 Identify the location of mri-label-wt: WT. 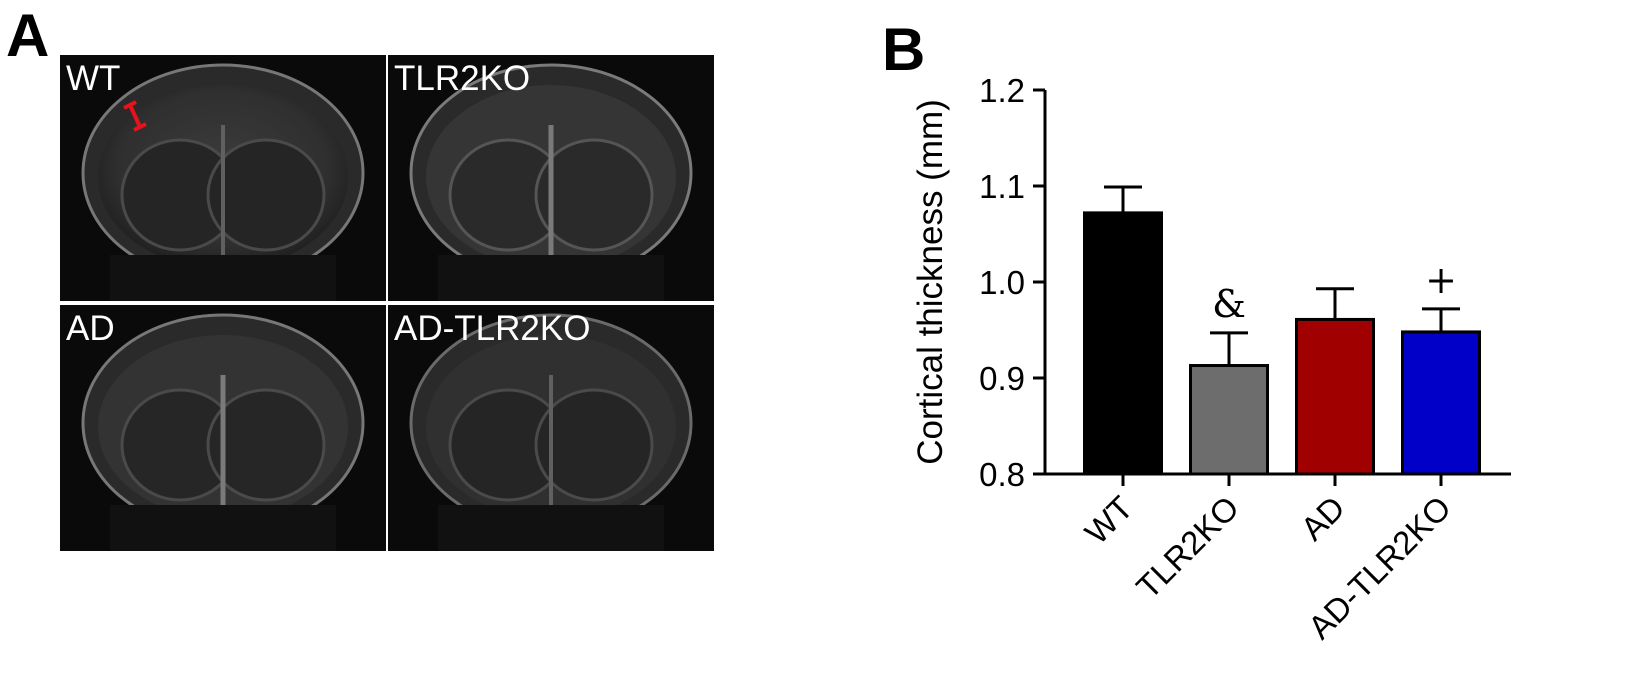
(93, 78).